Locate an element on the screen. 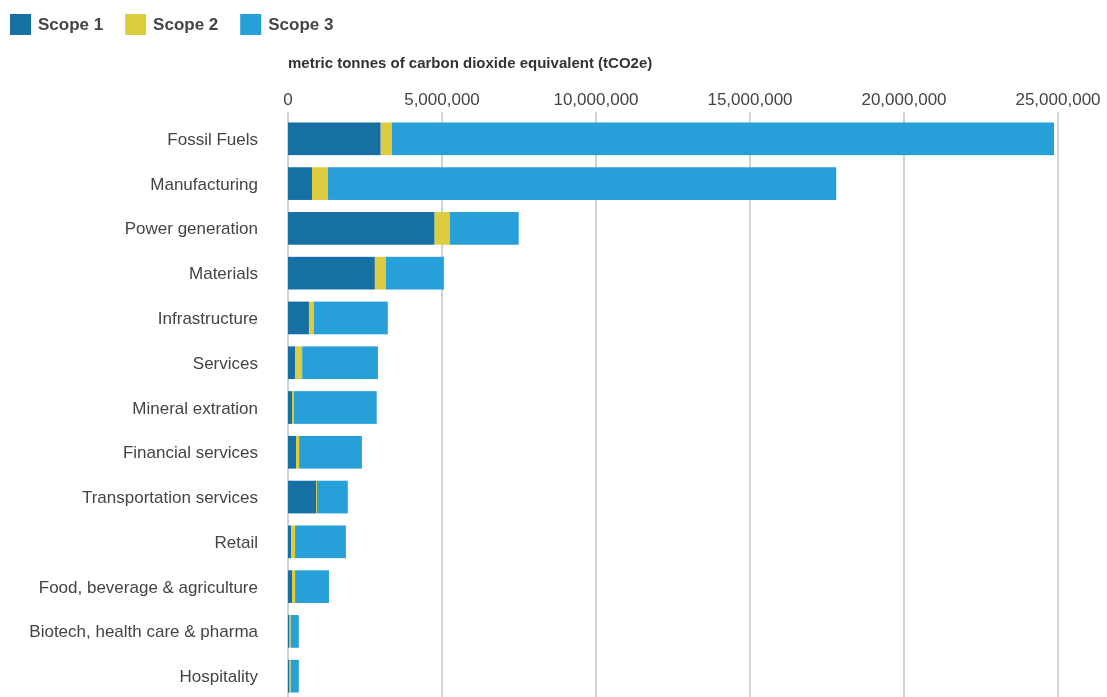  y-tick-label: Mineral extration is located at coordinates (195, 408).